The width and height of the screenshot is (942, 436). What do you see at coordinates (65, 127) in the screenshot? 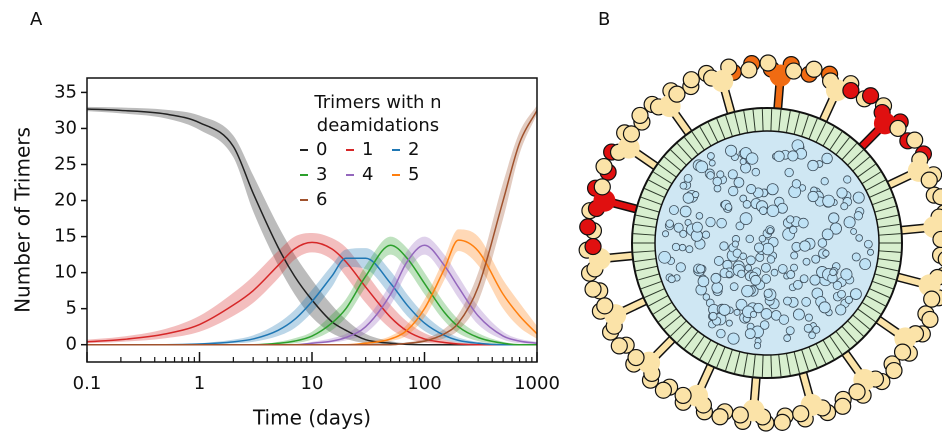
I see `y-tick-label: 30` at bounding box center [65, 127].